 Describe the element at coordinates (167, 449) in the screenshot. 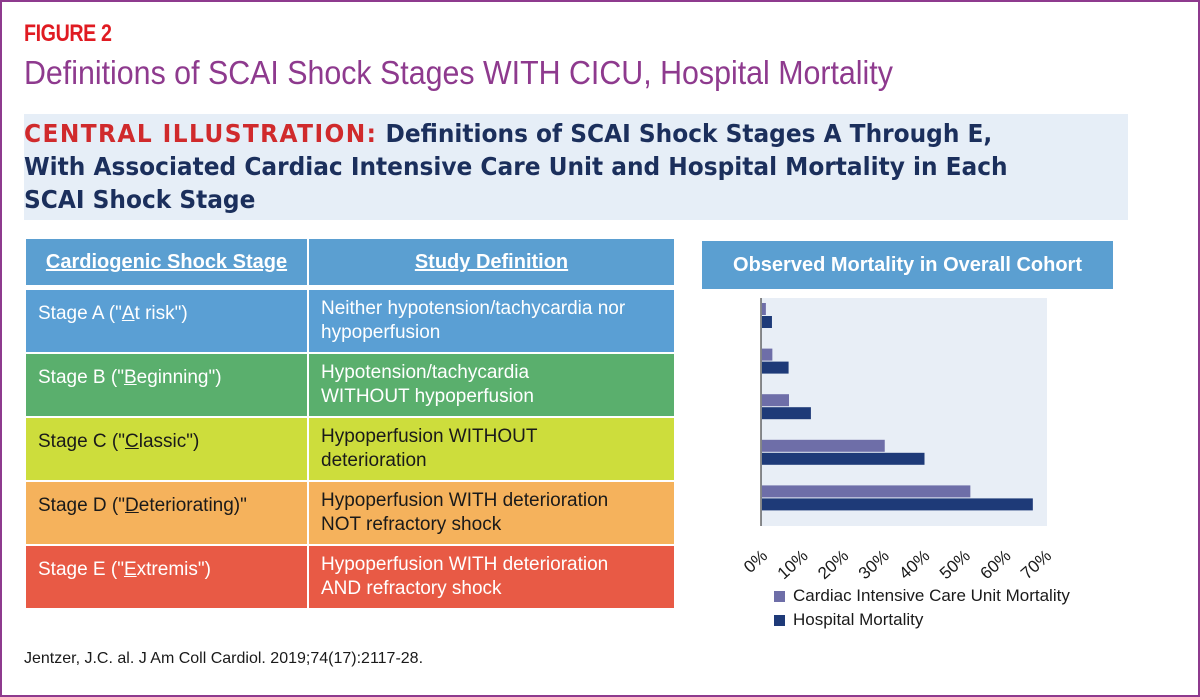

I see `stage-cell: Stage C ("Classic")` at that location.